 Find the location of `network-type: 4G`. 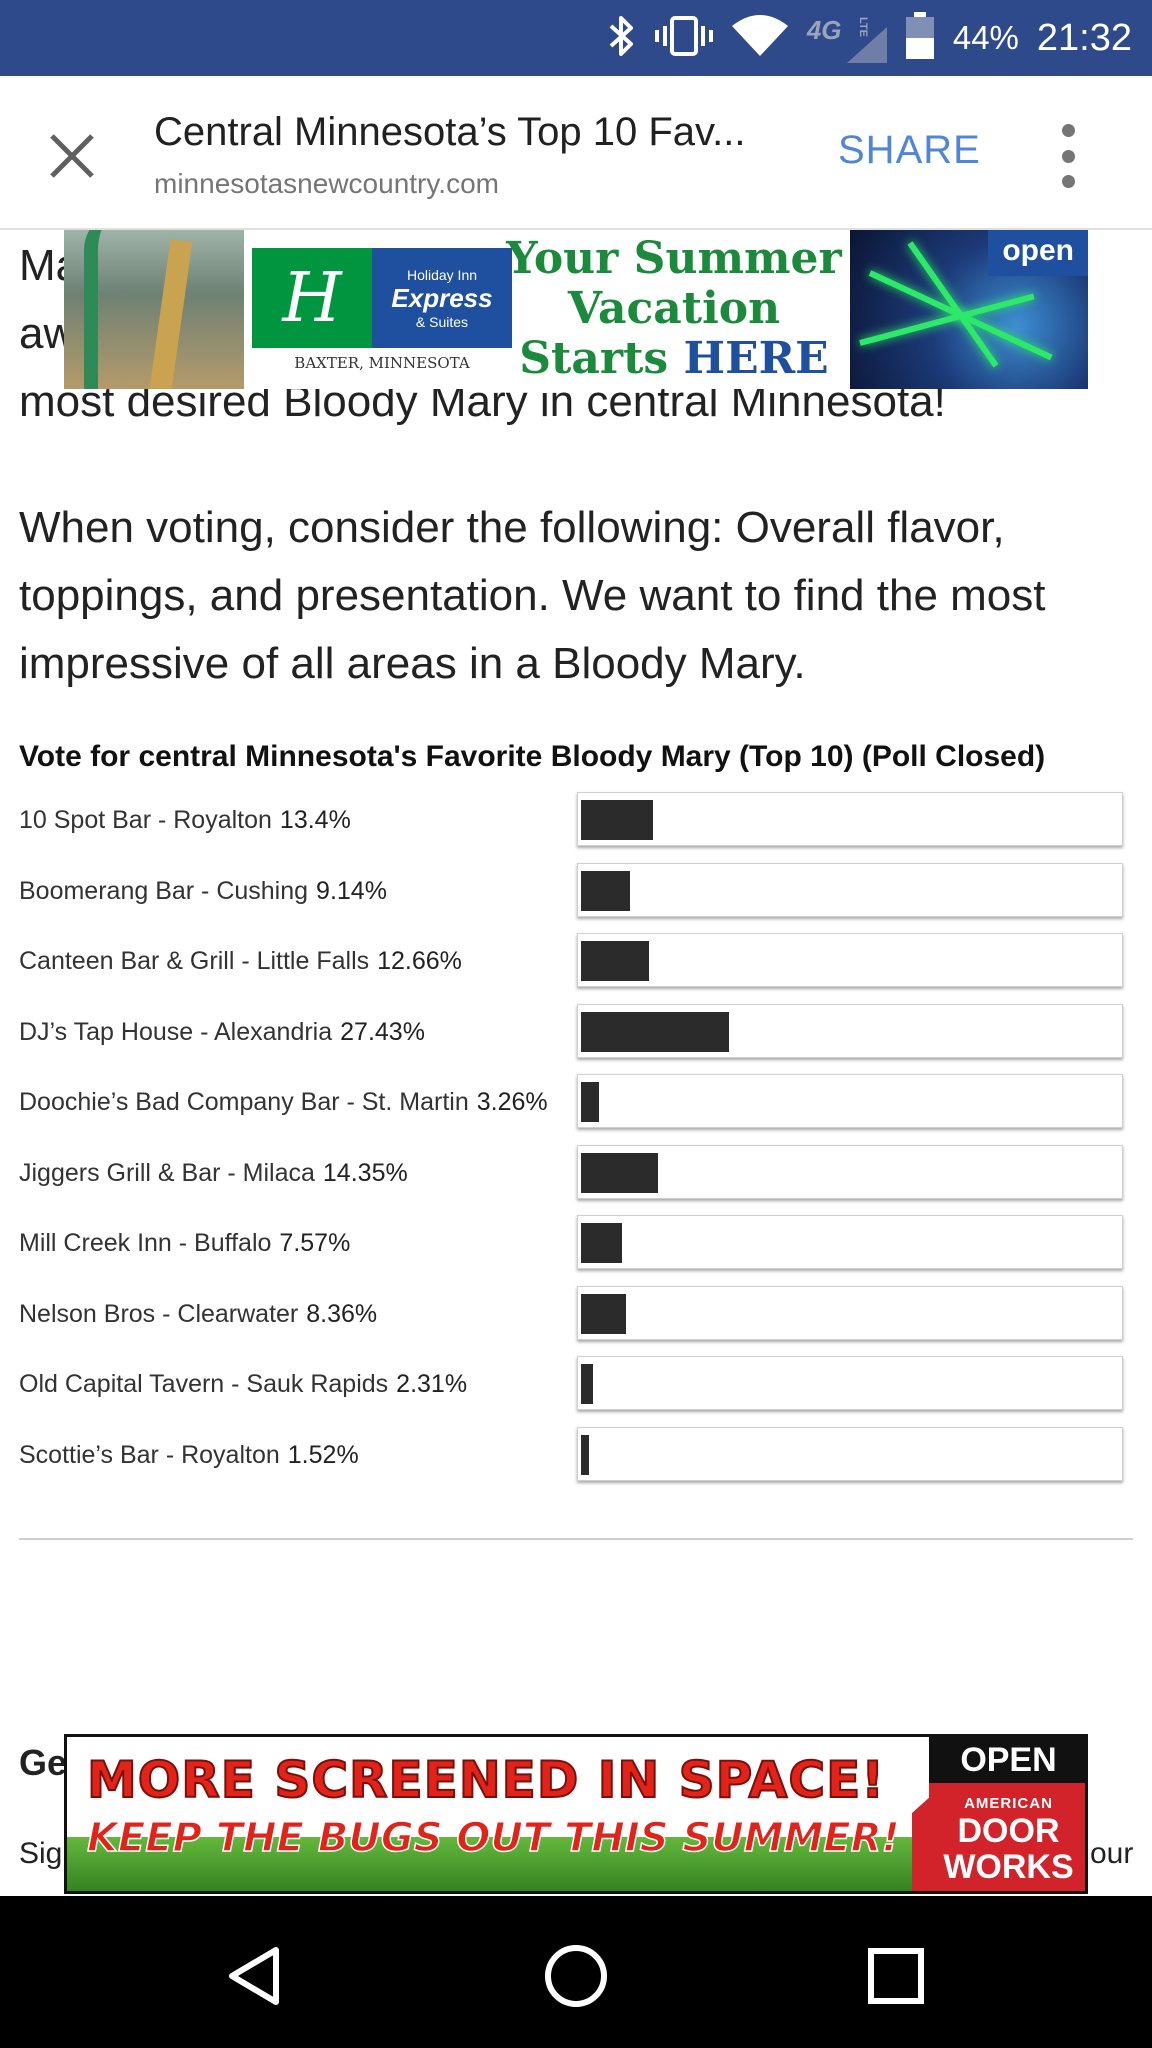

network-type: 4G is located at coordinates (824, 30).